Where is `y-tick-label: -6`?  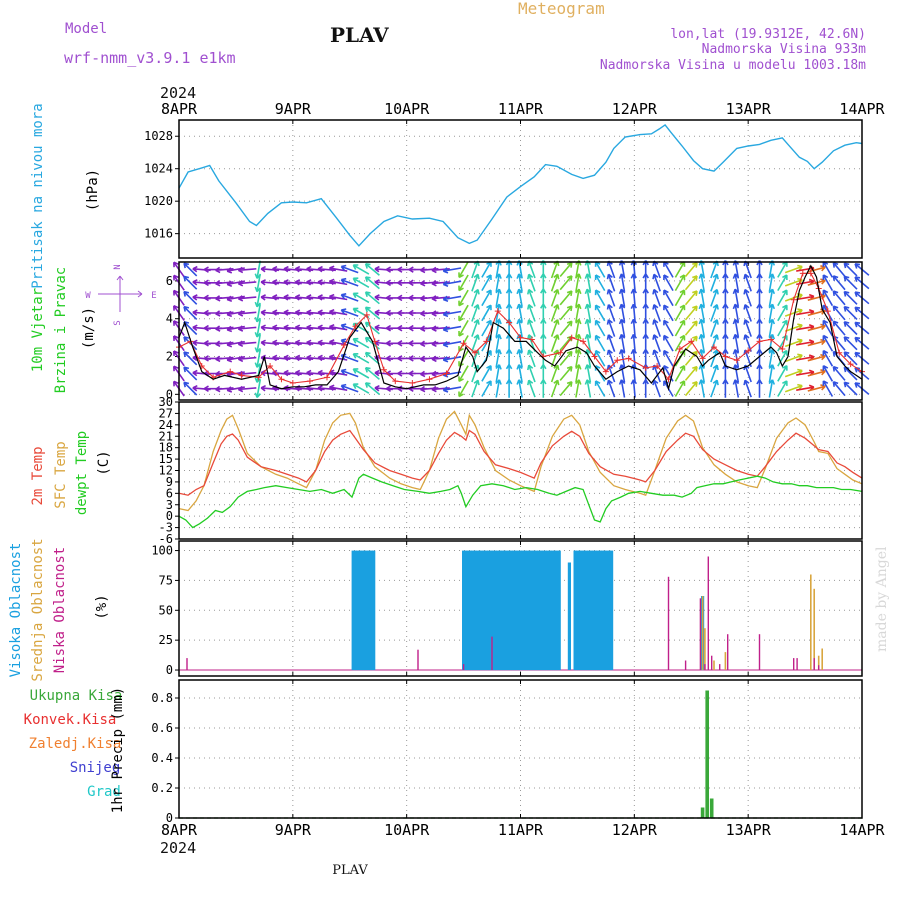
y-tick-label: -6 is located at coordinates (166, 539).